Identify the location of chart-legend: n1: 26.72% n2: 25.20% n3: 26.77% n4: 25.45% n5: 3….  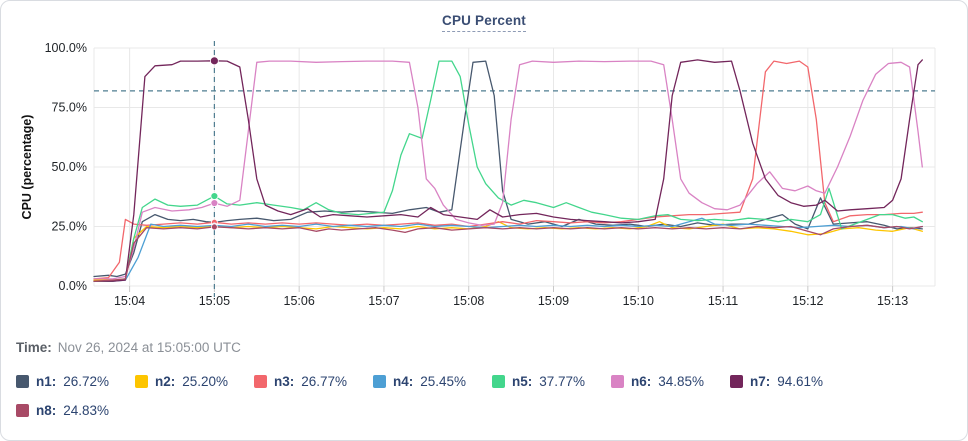
(486, 396).